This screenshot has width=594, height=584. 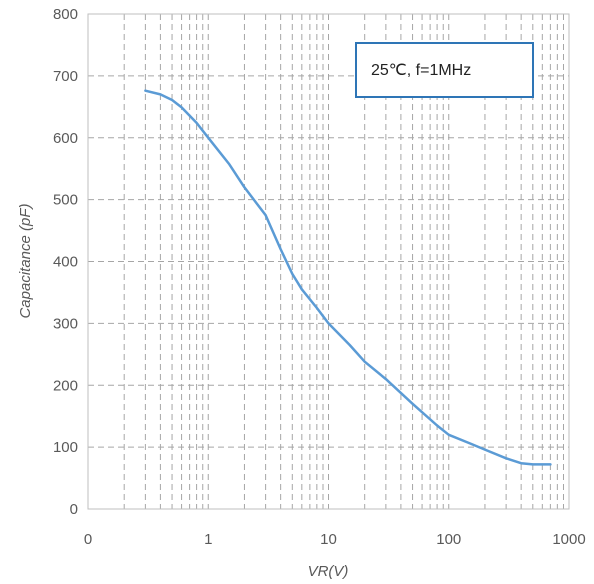 I want to click on y-tick-labels: 0 100 200 300 400 500 600 700 800, so click(x=65, y=262).